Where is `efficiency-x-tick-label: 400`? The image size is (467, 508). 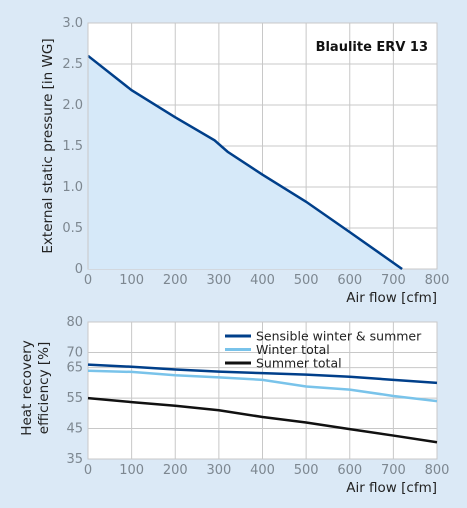 efficiency-x-tick-label: 400 is located at coordinates (262, 470).